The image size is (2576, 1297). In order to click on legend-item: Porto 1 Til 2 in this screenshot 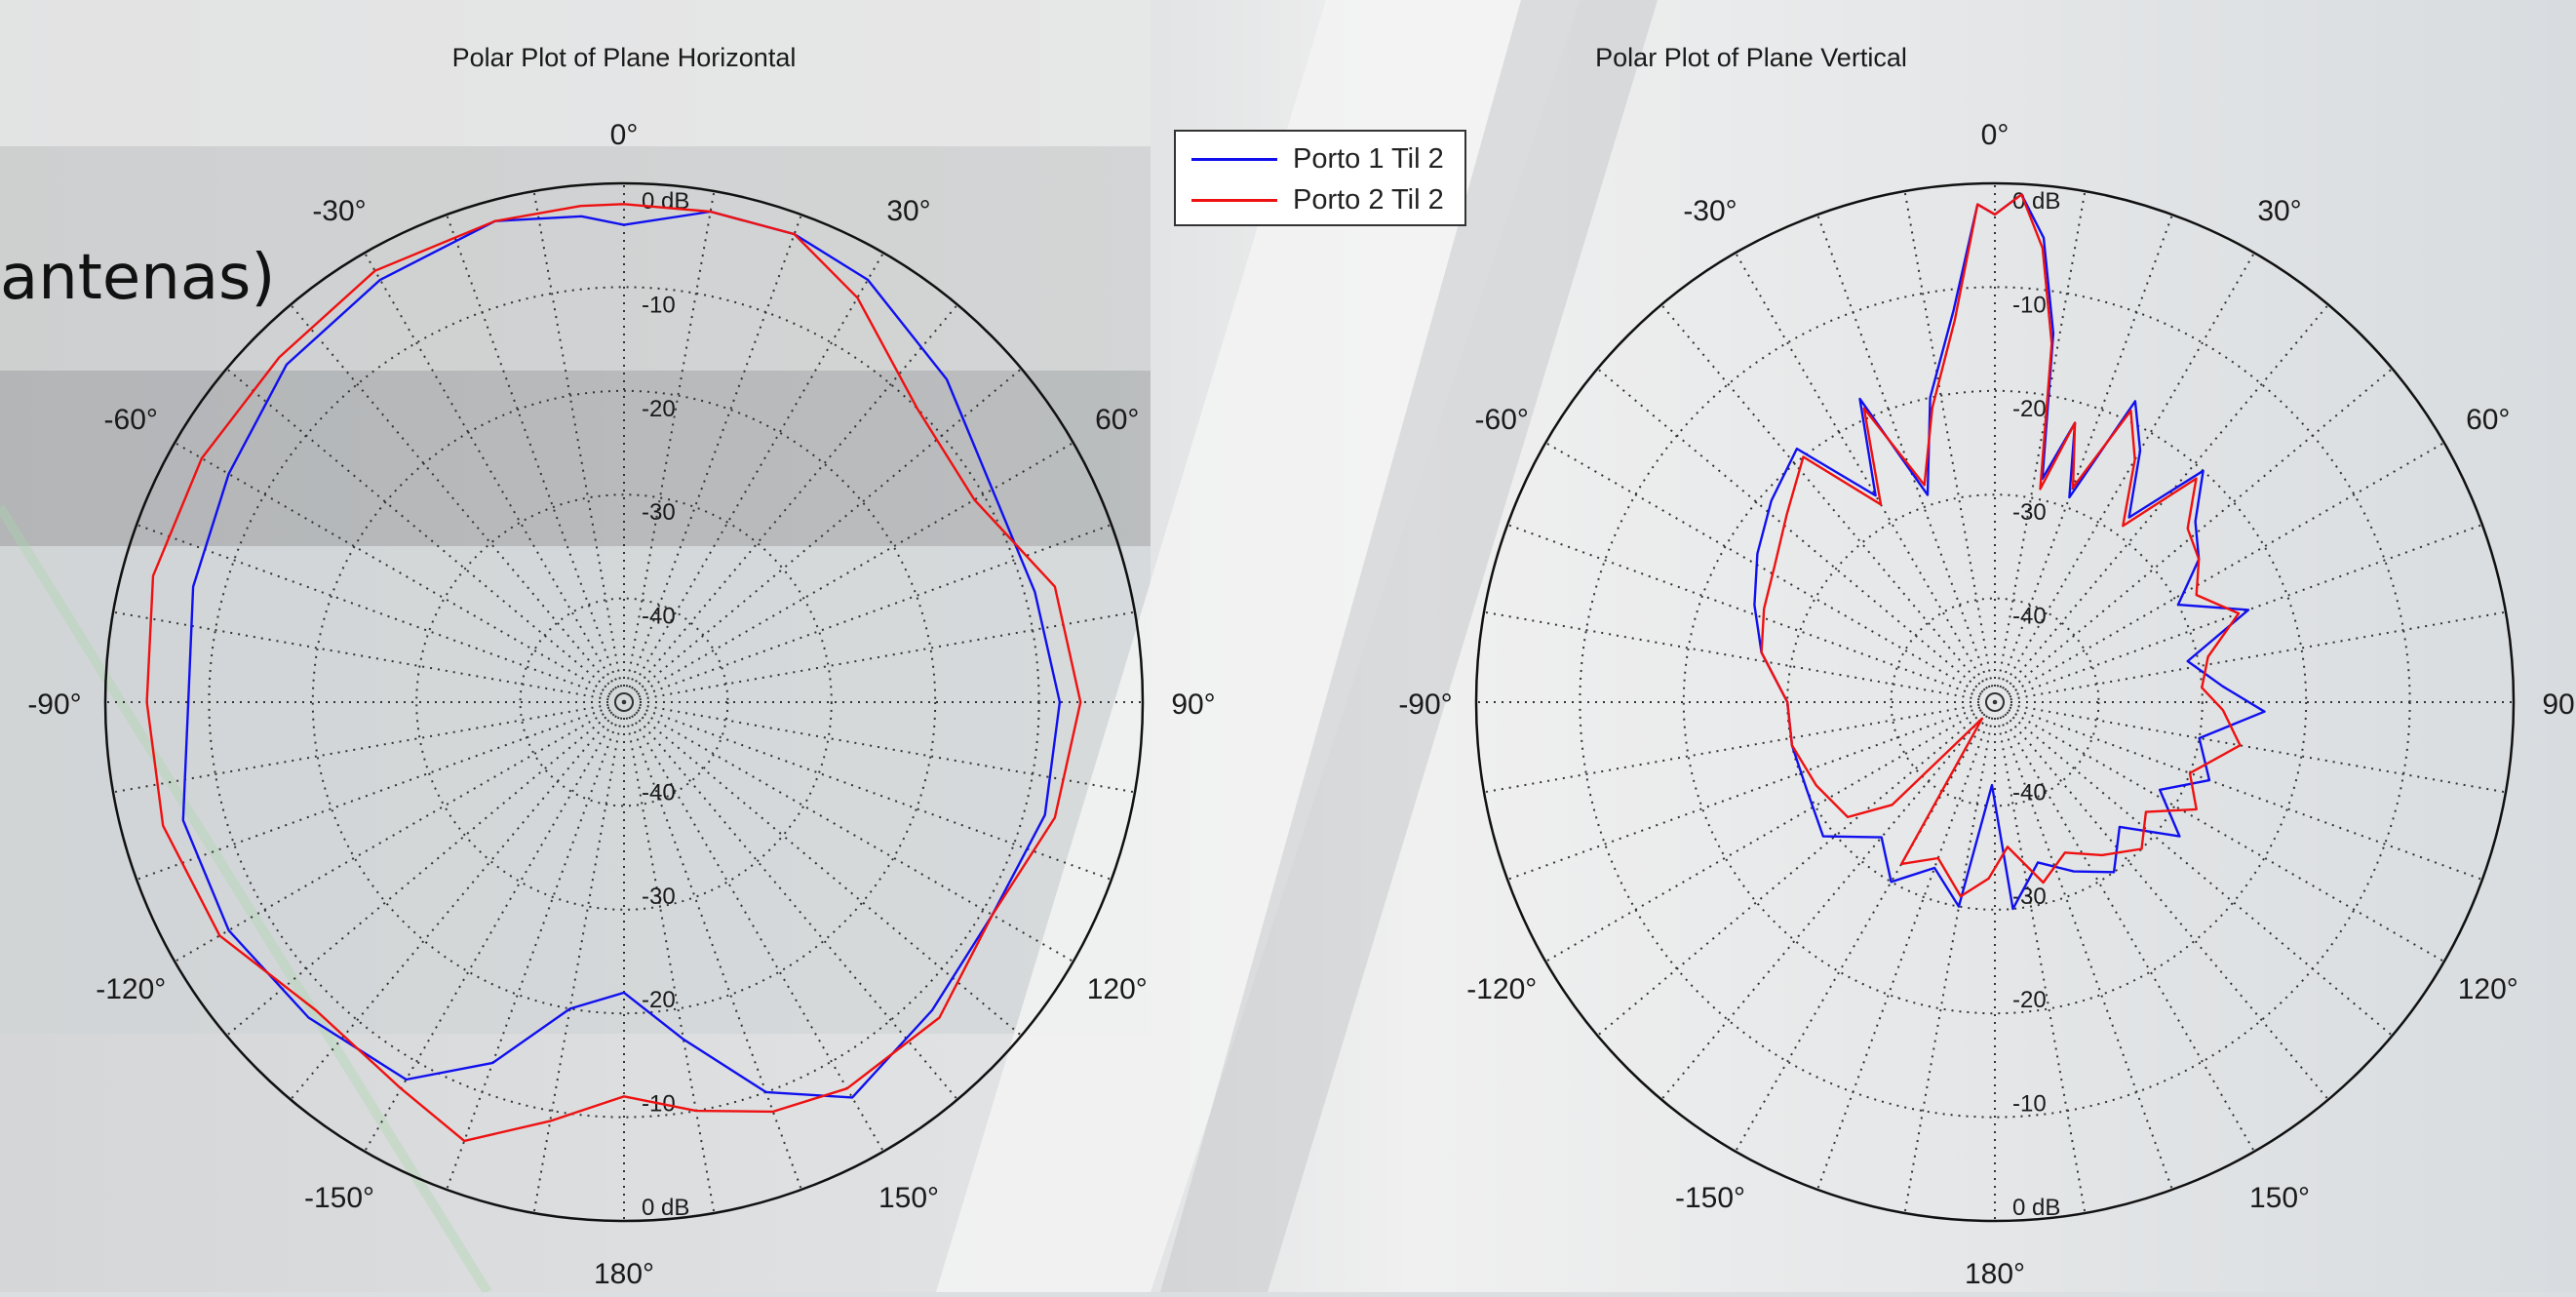, I will do `click(1320, 159)`.